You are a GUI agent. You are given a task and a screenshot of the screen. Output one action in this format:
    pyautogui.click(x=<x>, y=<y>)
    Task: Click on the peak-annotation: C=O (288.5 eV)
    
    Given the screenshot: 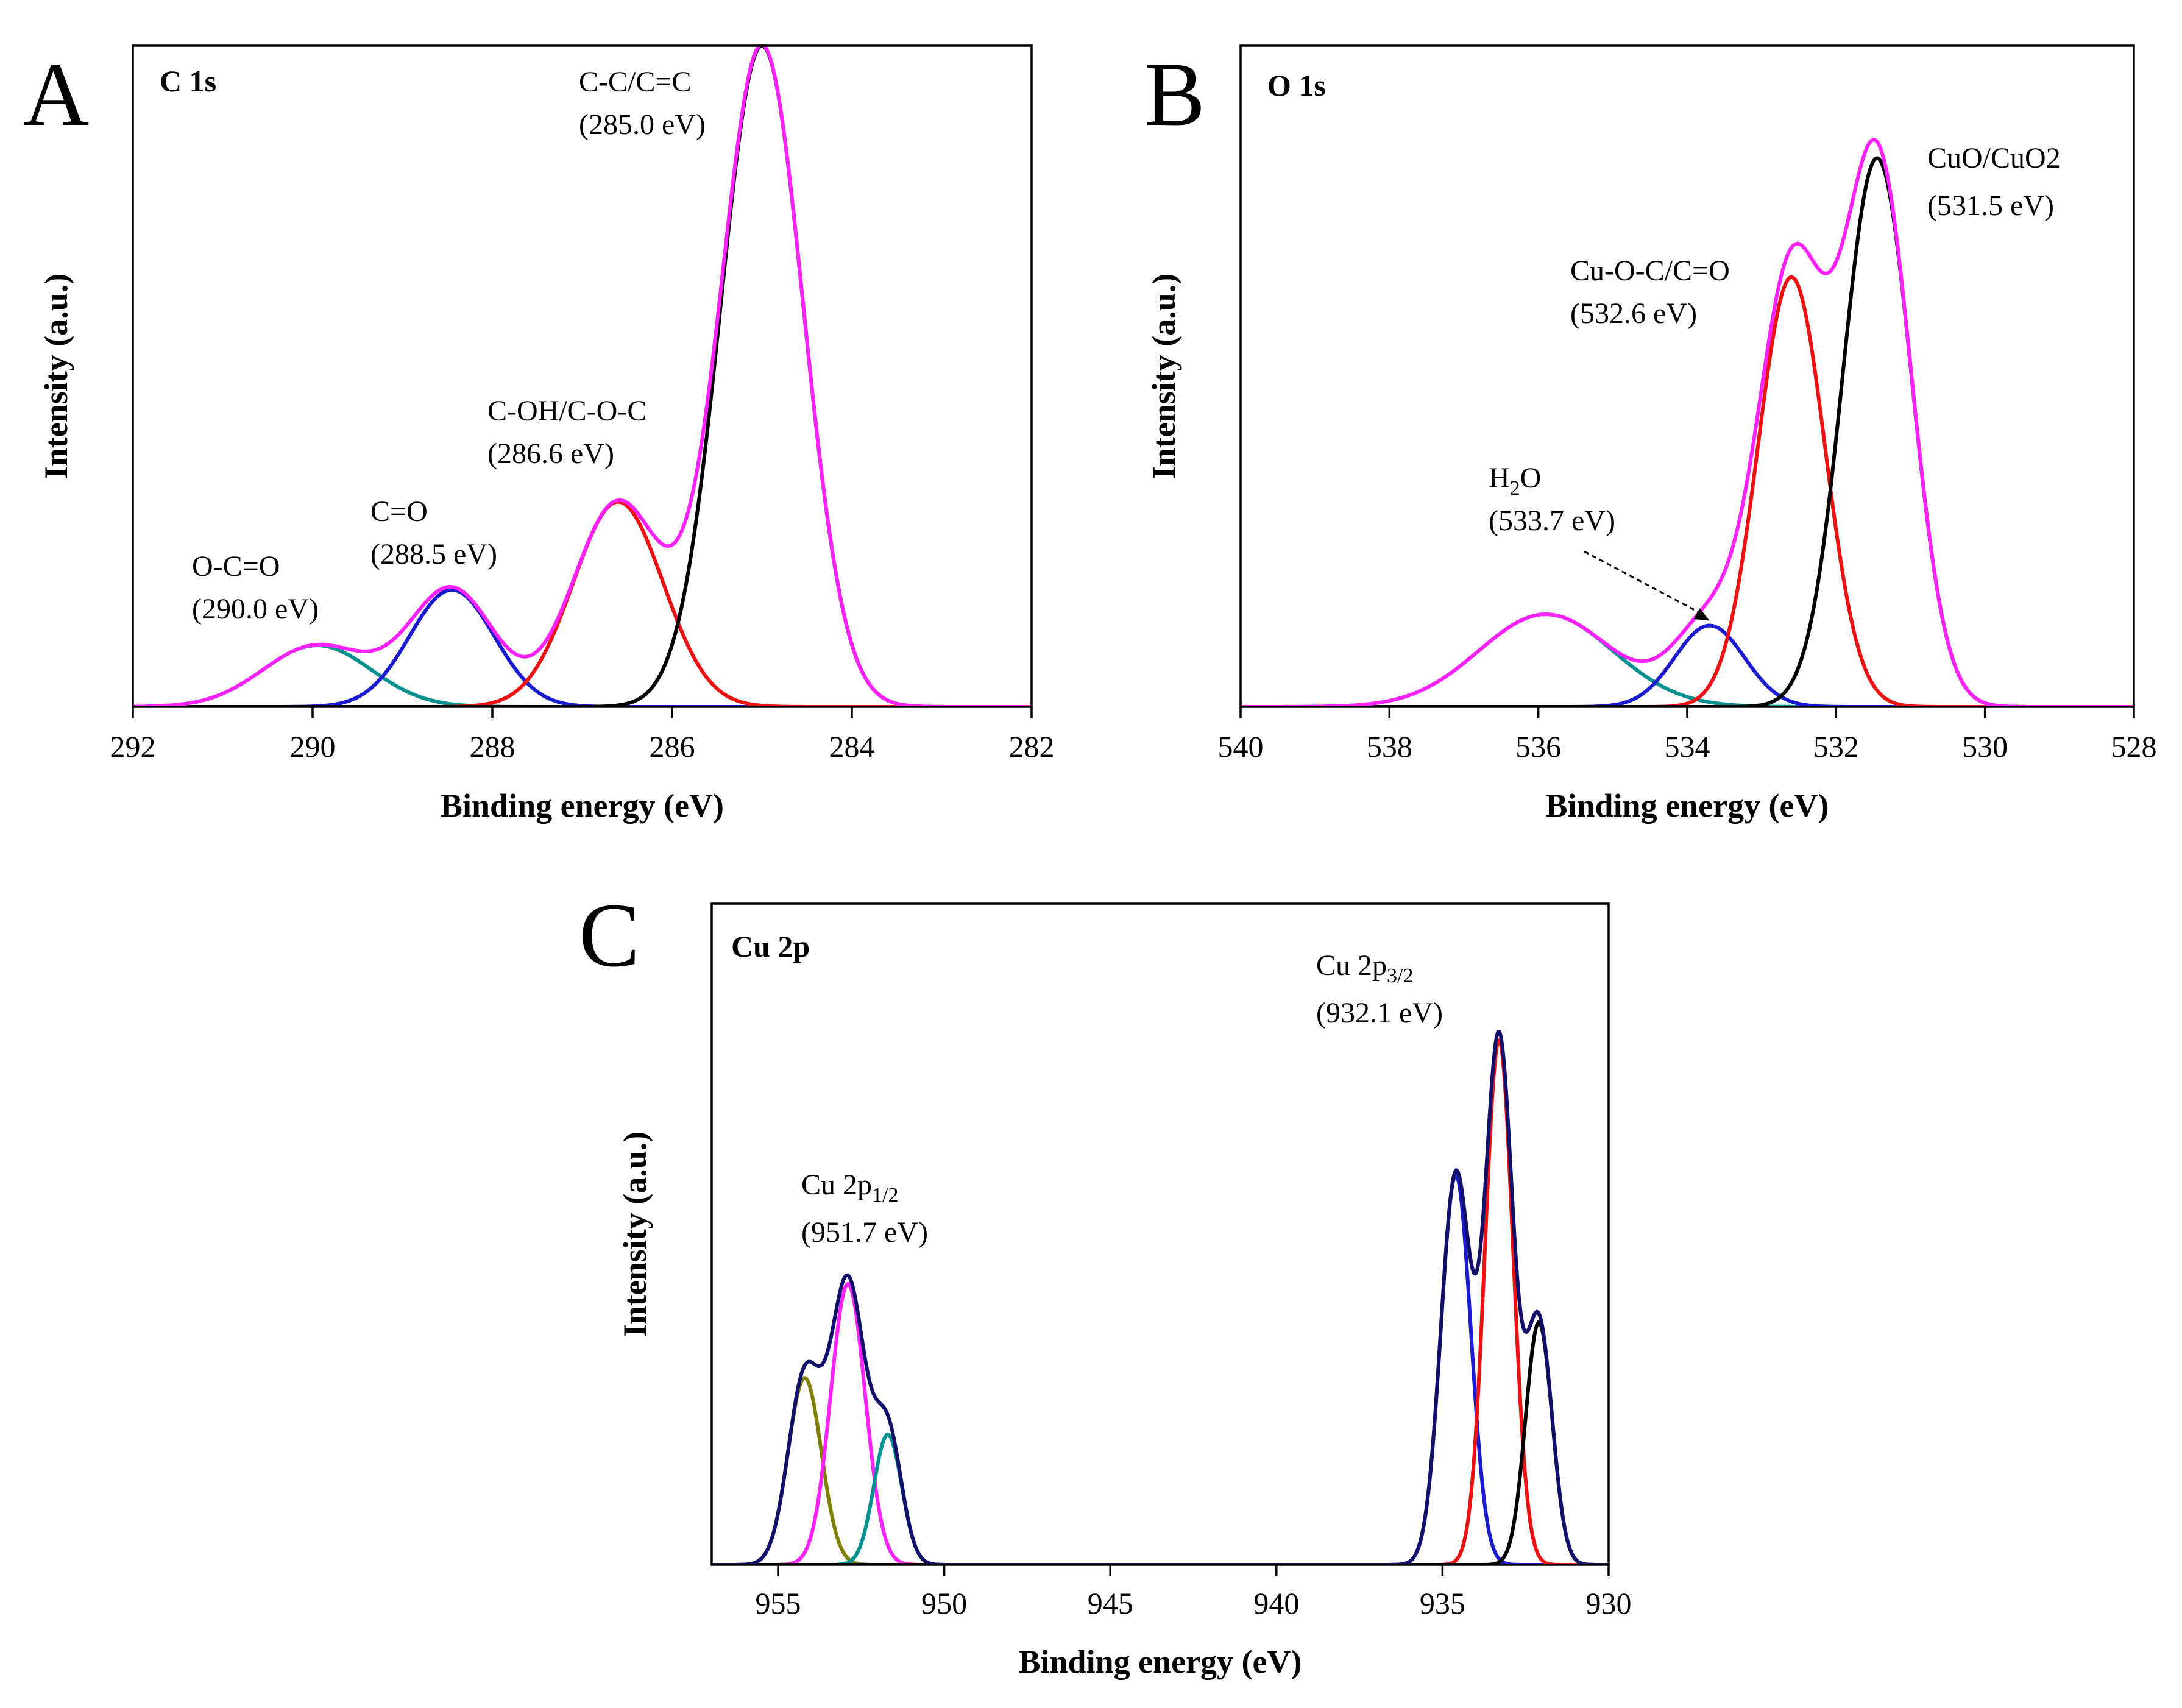 What is the action you would take?
    pyautogui.click(x=433, y=532)
    